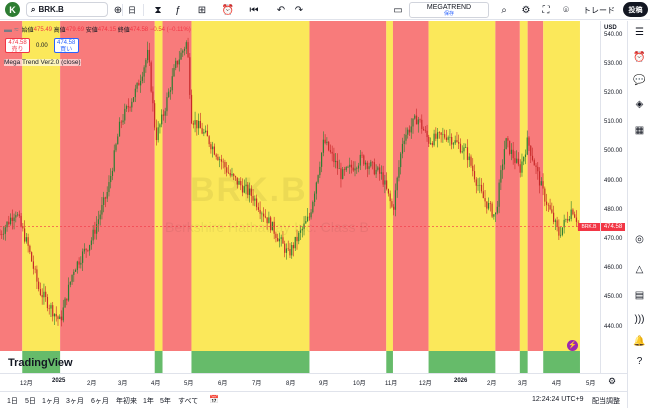 This screenshot has height=408, width=650. What do you see at coordinates (572, 345) in the screenshot?
I see `lightning-icon: ⚡` at bounding box center [572, 345].